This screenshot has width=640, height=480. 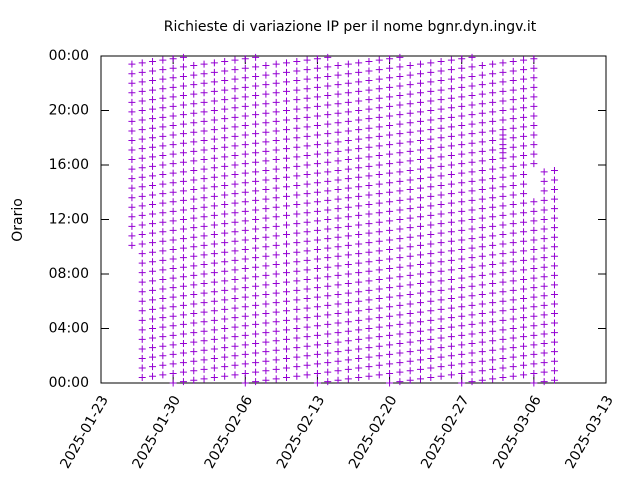 What do you see at coordinates (69, 56) in the screenshot?
I see `y-tick-label: 00:00` at bounding box center [69, 56].